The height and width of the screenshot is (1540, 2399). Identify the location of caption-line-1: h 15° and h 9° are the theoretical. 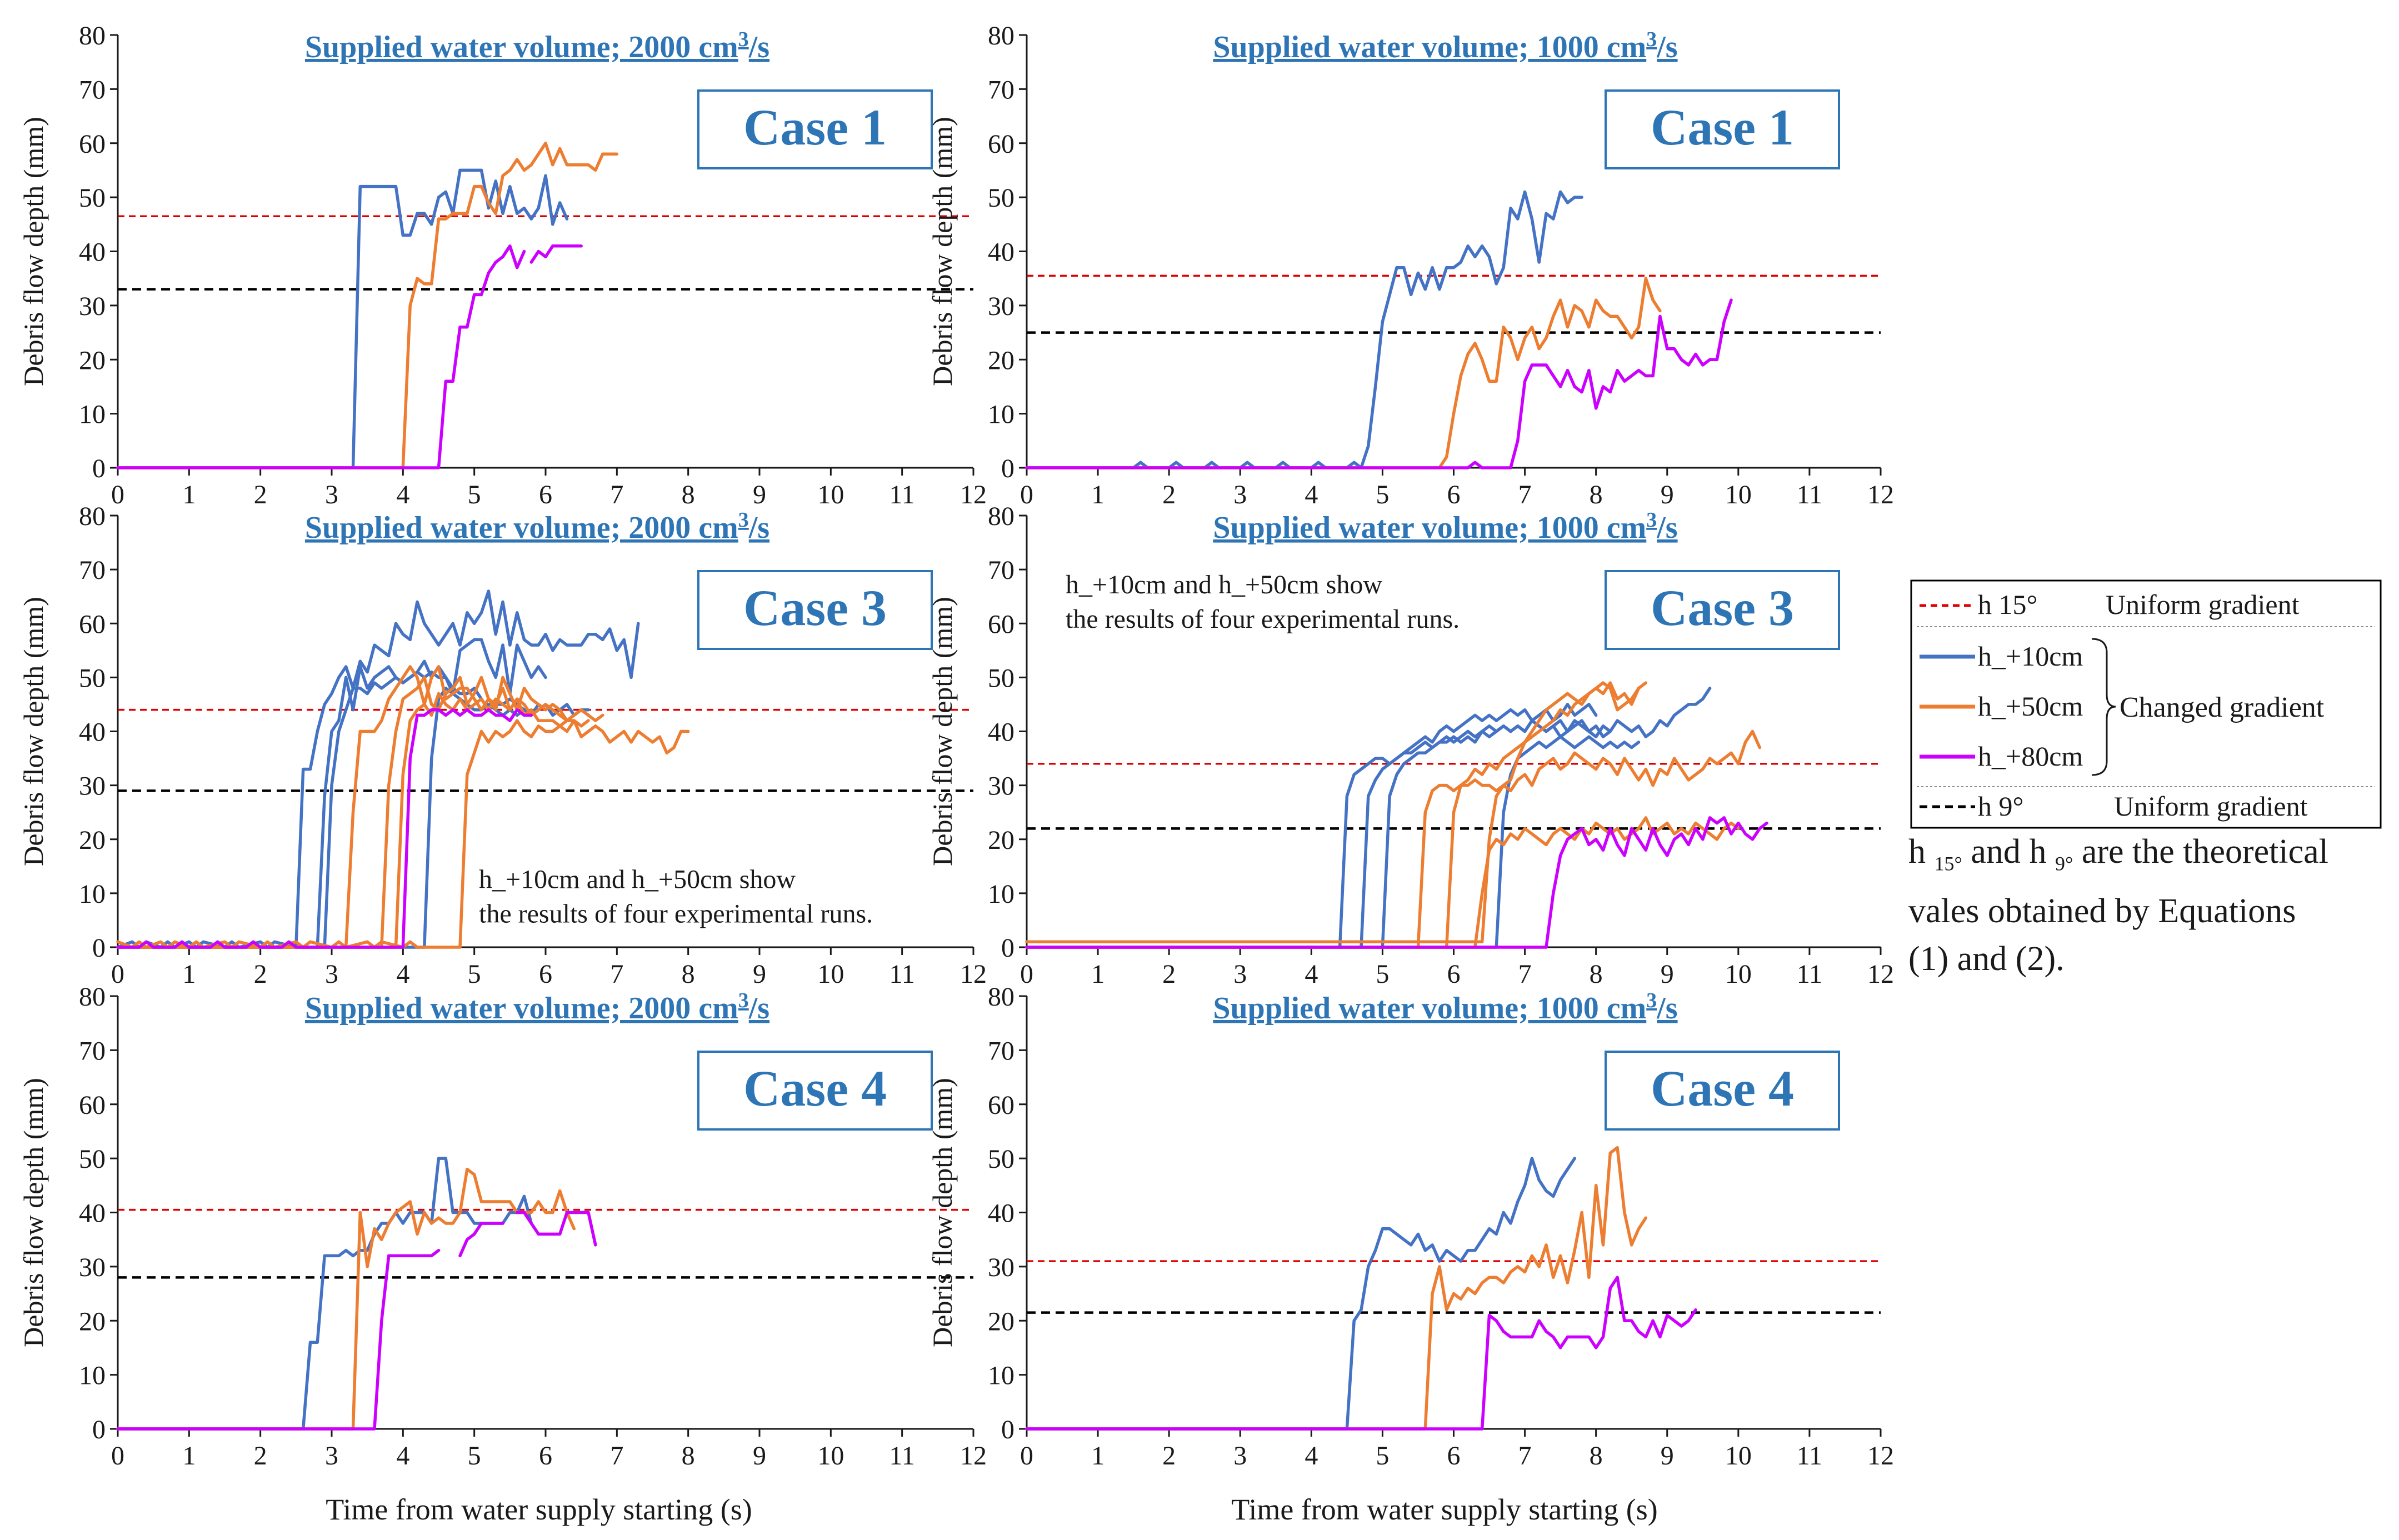
(2118, 854).